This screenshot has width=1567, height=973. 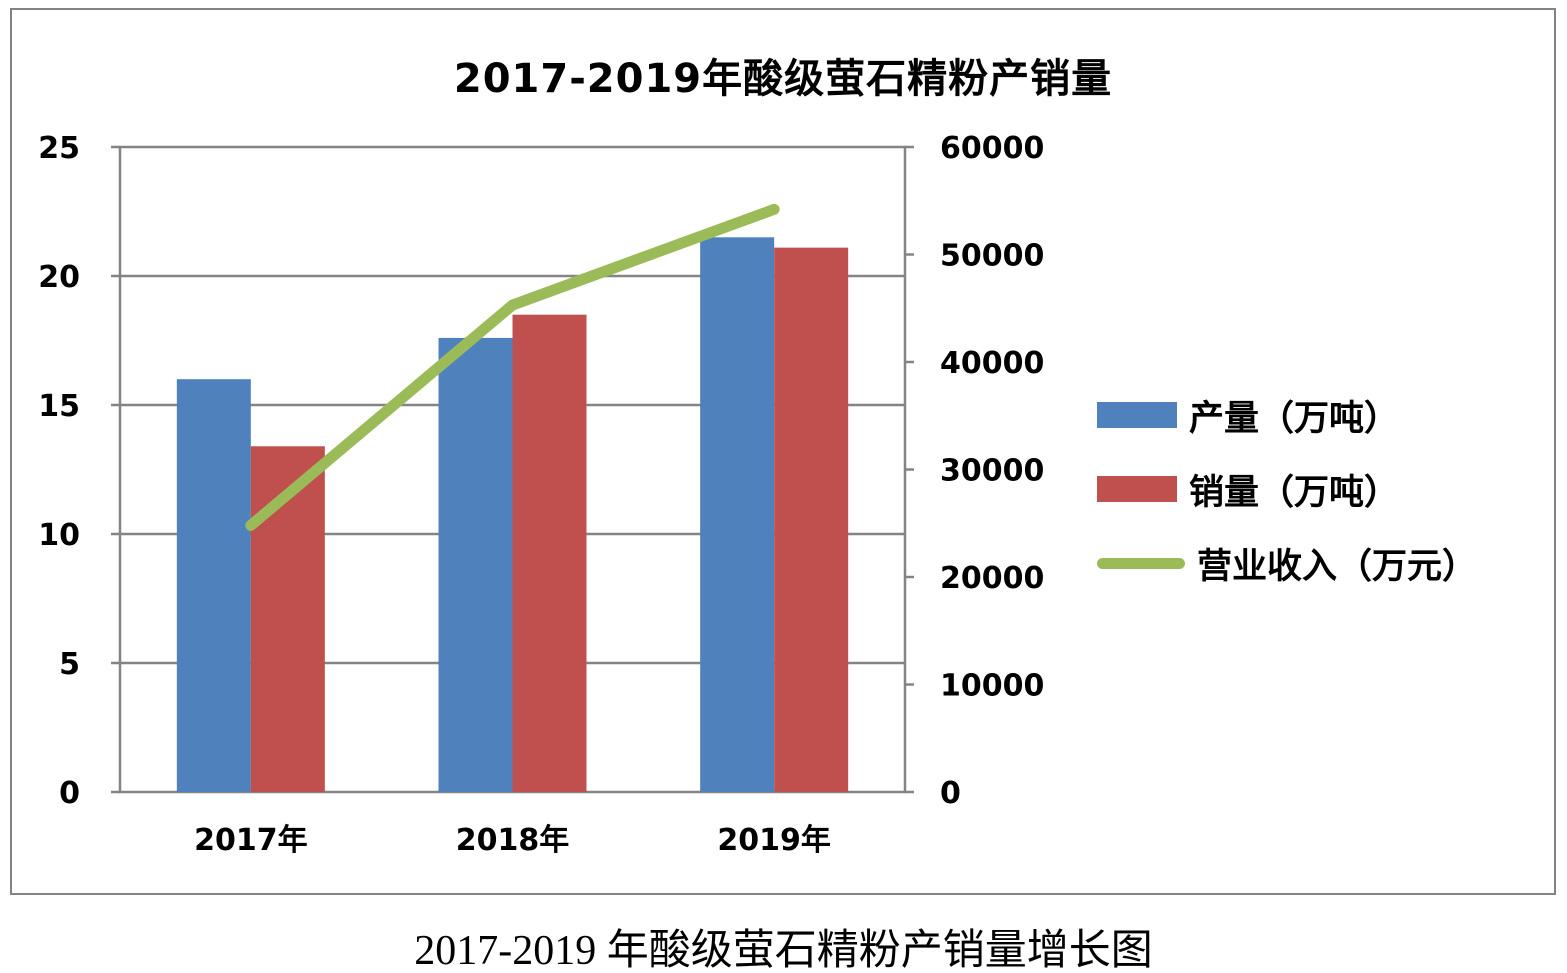 I want to click on left-axis-tick-label: 0, so click(x=69, y=793).